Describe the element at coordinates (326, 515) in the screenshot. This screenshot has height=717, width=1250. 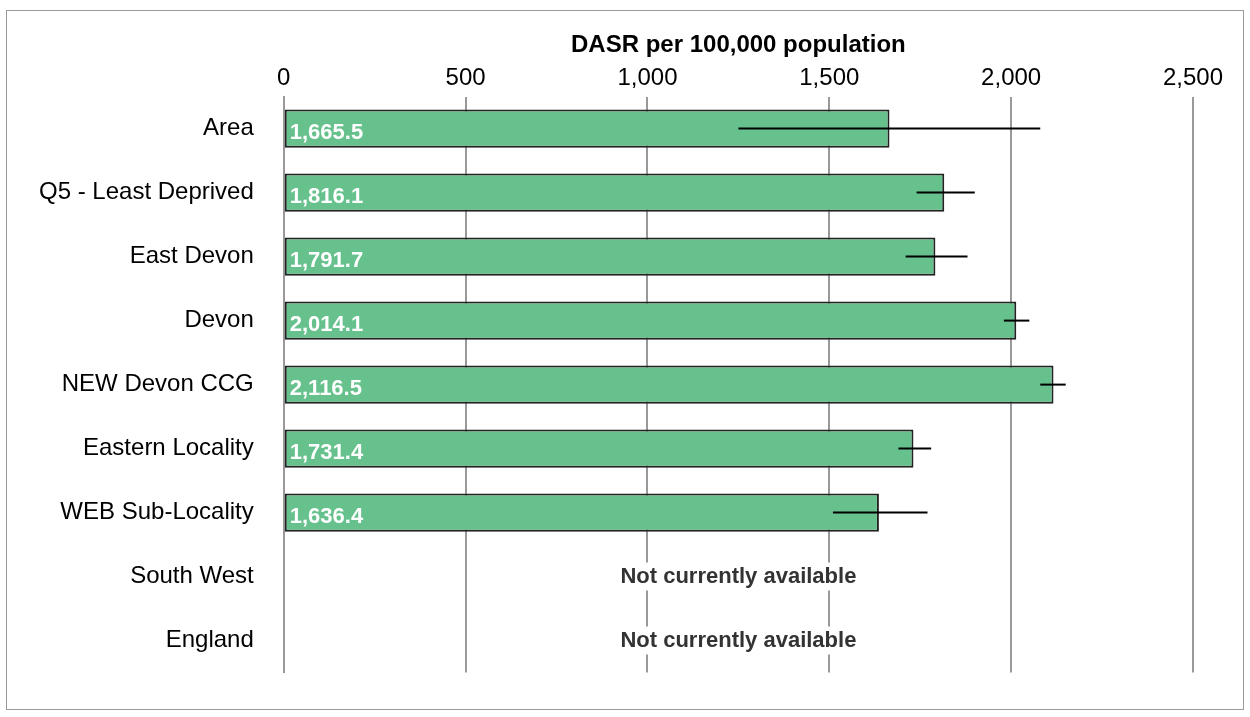
I see `data-label: 1,636.4` at that location.